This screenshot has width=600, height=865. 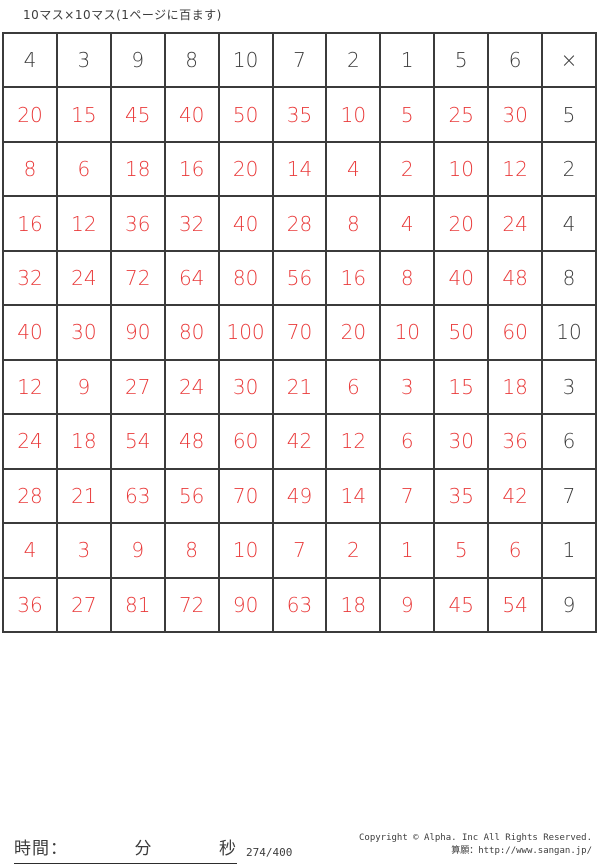 I want to click on multiplier-cell: 3, so click(x=569, y=387).